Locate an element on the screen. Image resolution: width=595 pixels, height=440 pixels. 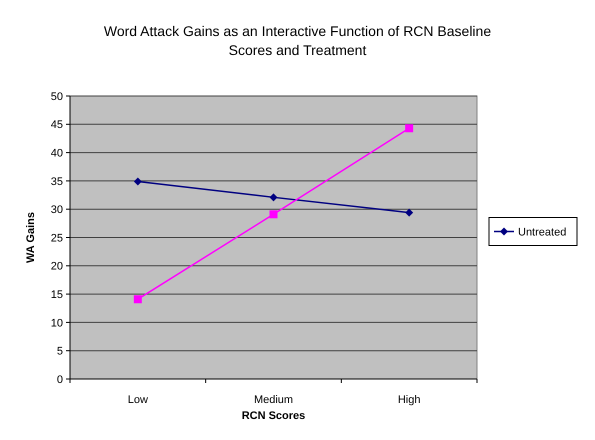
y-axis-title: WA Gains is located at coordinates (31, 237).